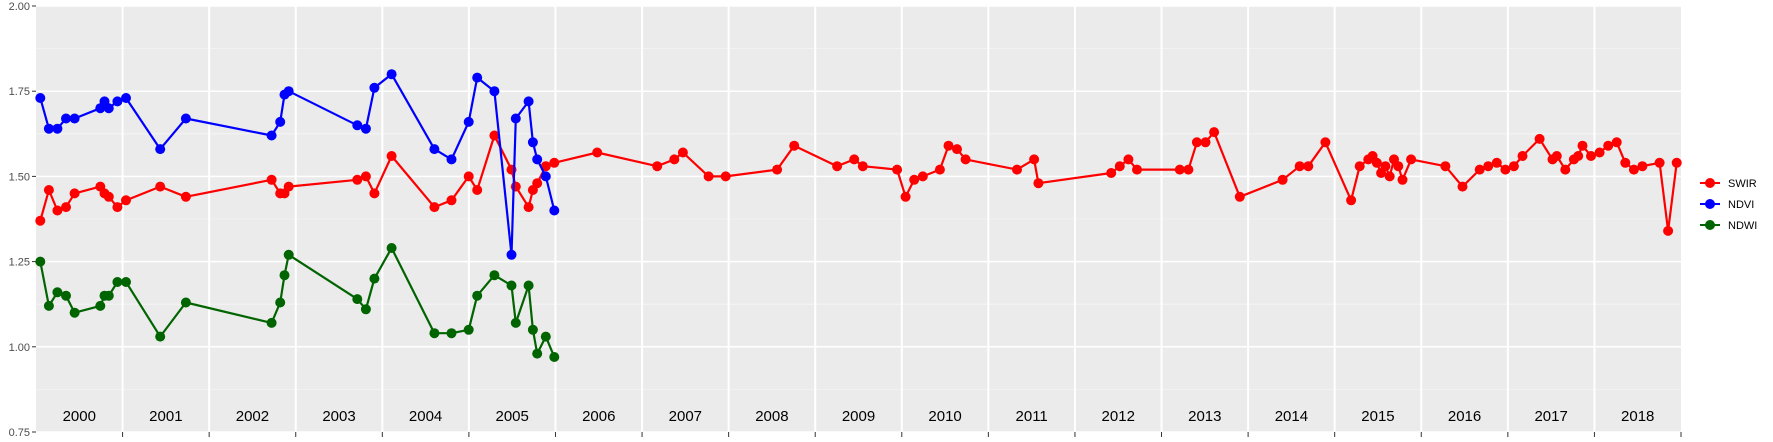 The width and height of the screenshot is (1773, 442). Describe the element at coordinates (771, 416) in the screenshot. I see `year-label: 2008` at that location.